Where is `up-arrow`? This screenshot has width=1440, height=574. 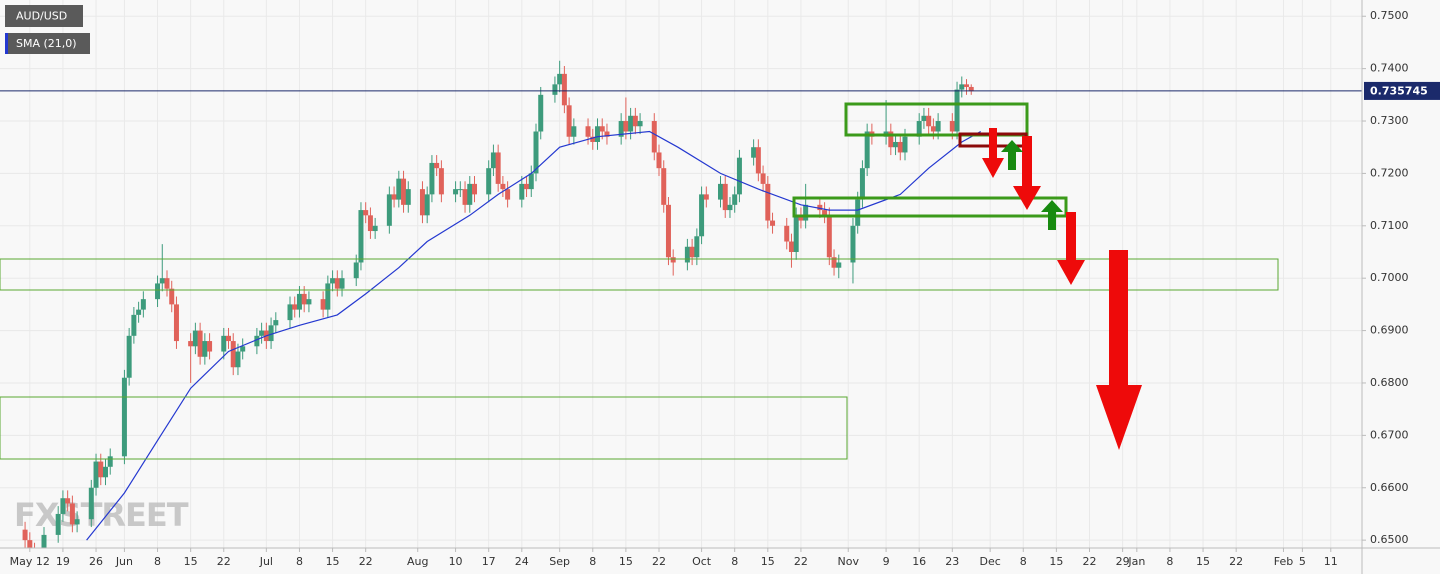
up-arrow is located at coordinates (1012, 155).